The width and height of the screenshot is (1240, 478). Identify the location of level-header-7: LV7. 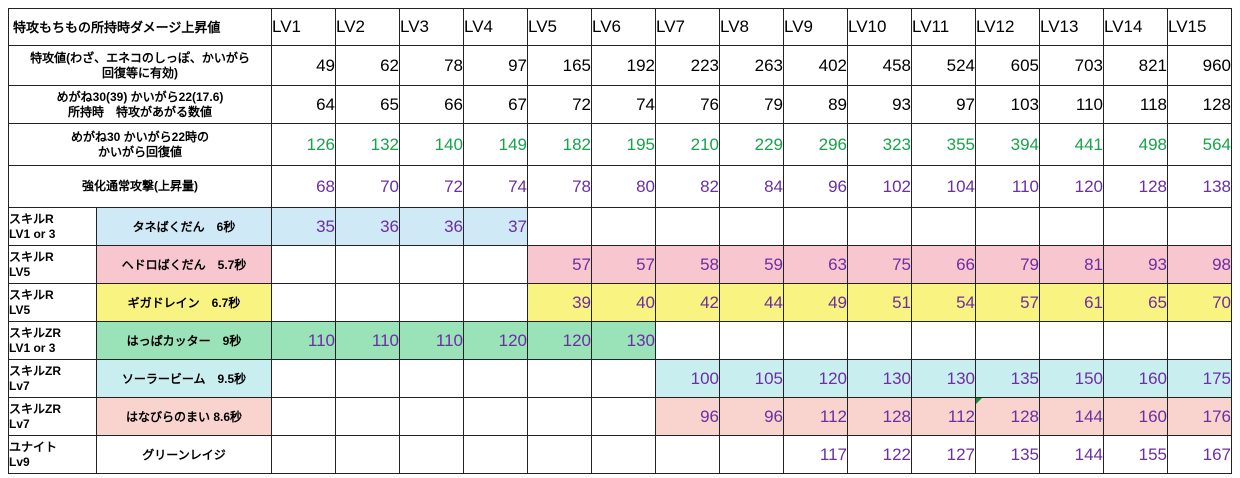
(687, 27).